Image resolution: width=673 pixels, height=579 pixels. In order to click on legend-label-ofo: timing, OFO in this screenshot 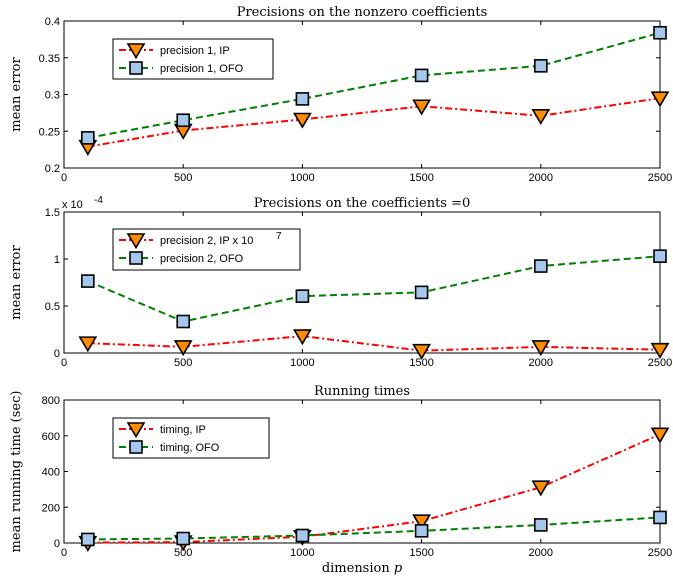, I will do `click(190, 448)`.